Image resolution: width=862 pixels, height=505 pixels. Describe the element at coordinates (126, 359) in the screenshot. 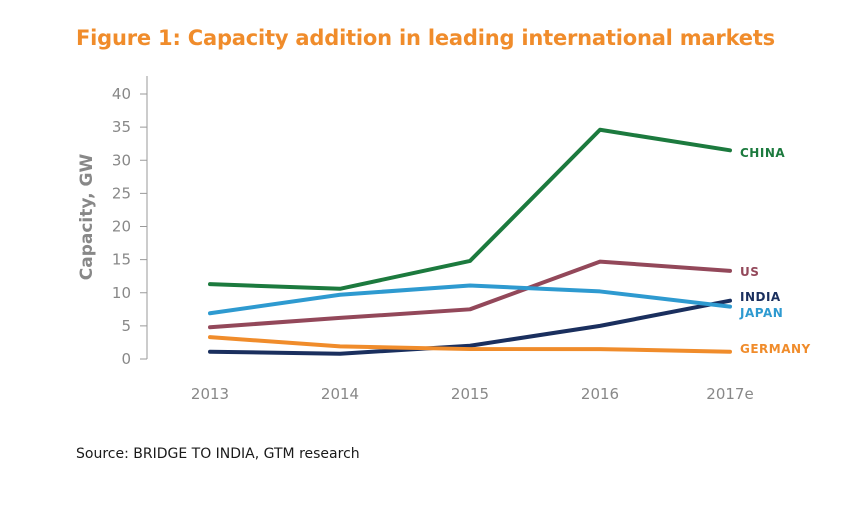

I see `y-tick-label: 0` at that location.